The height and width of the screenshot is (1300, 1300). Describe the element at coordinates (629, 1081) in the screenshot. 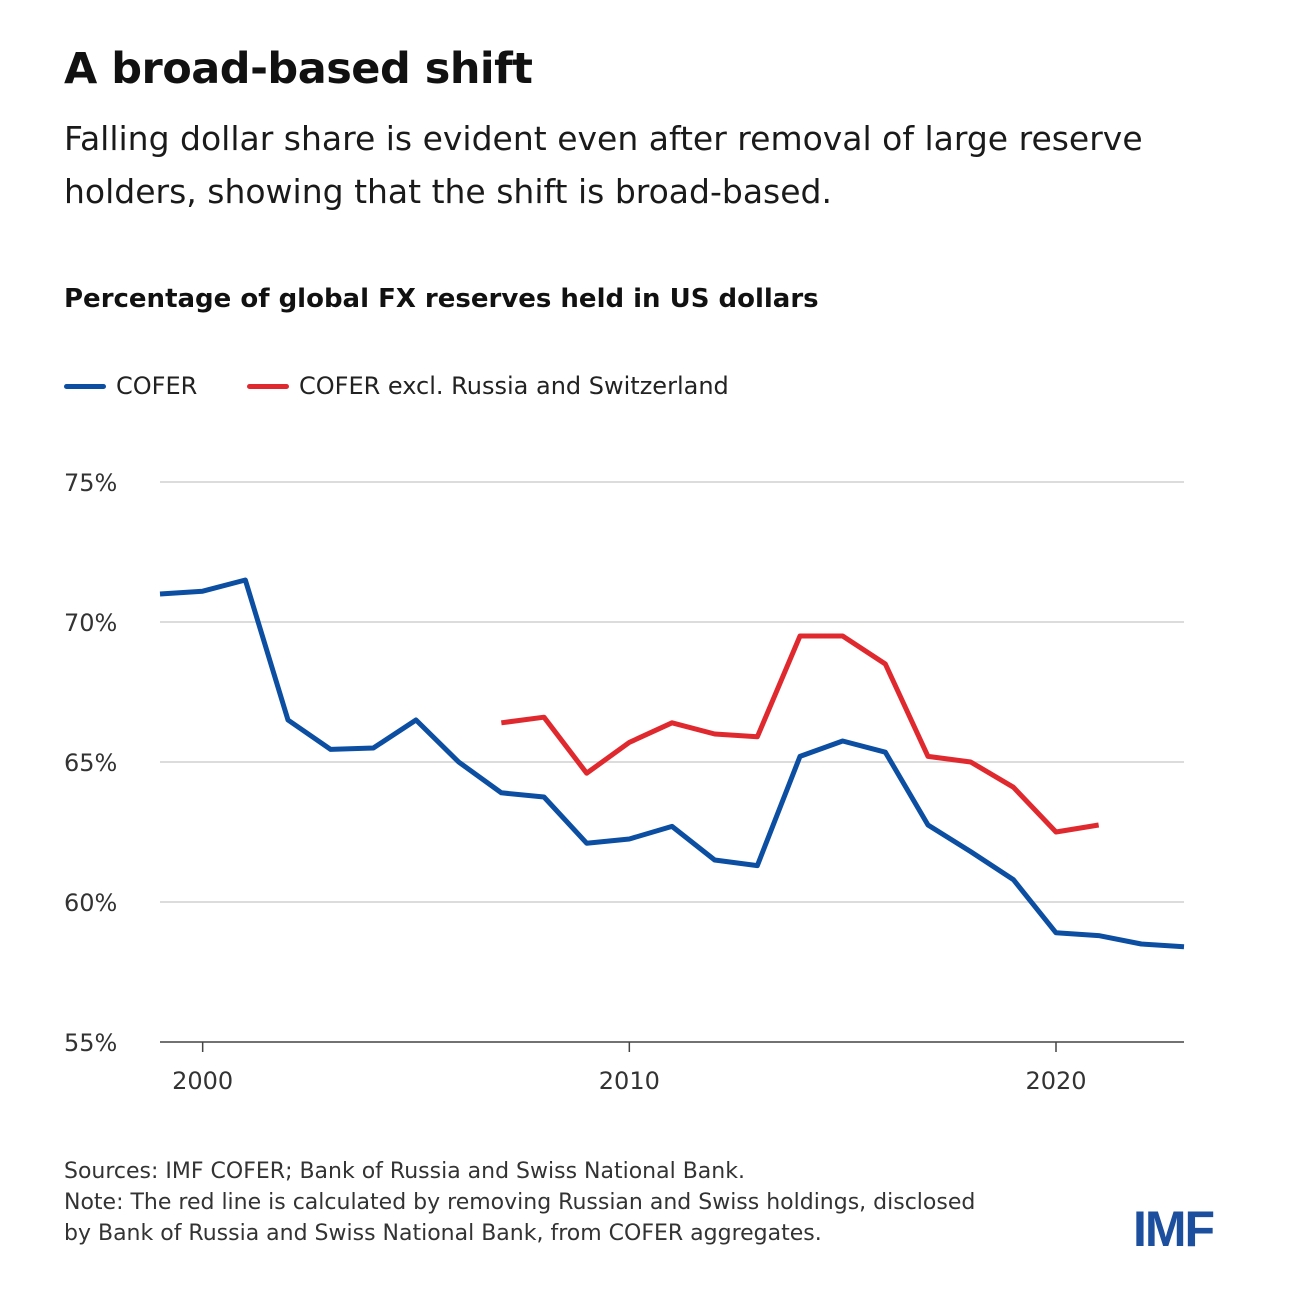

I see `x-tick-label: 2010` at that location.